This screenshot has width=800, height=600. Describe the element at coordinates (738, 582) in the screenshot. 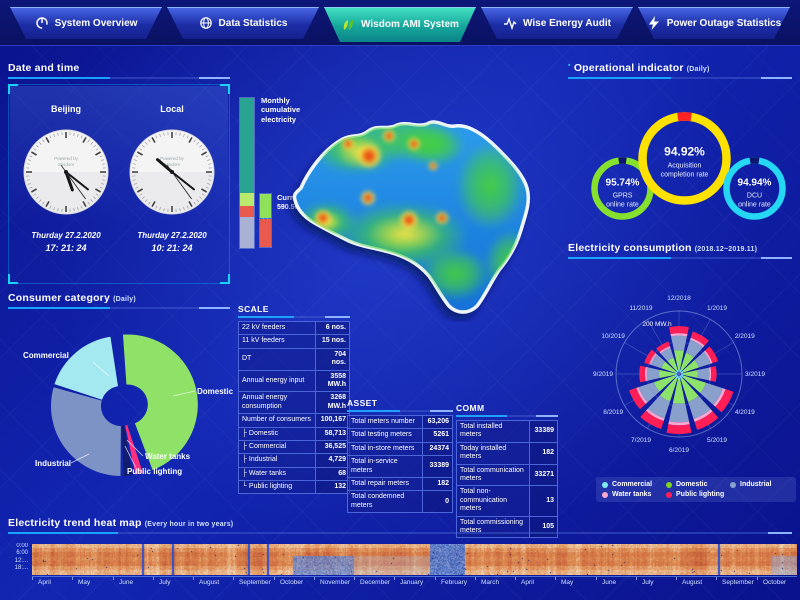

I see `heatmap-month-label: September` at that location.